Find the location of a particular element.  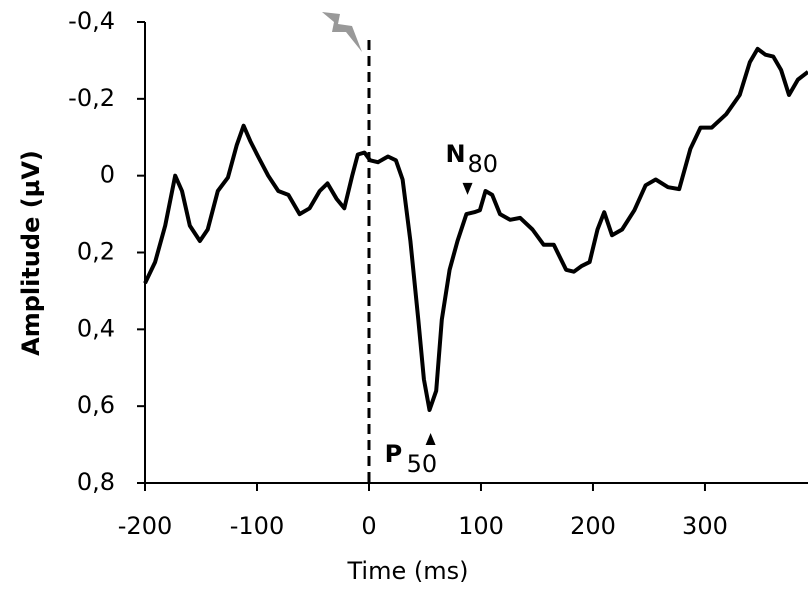

x-axis-title: Time (ms) is located at coordinates (408, 571).